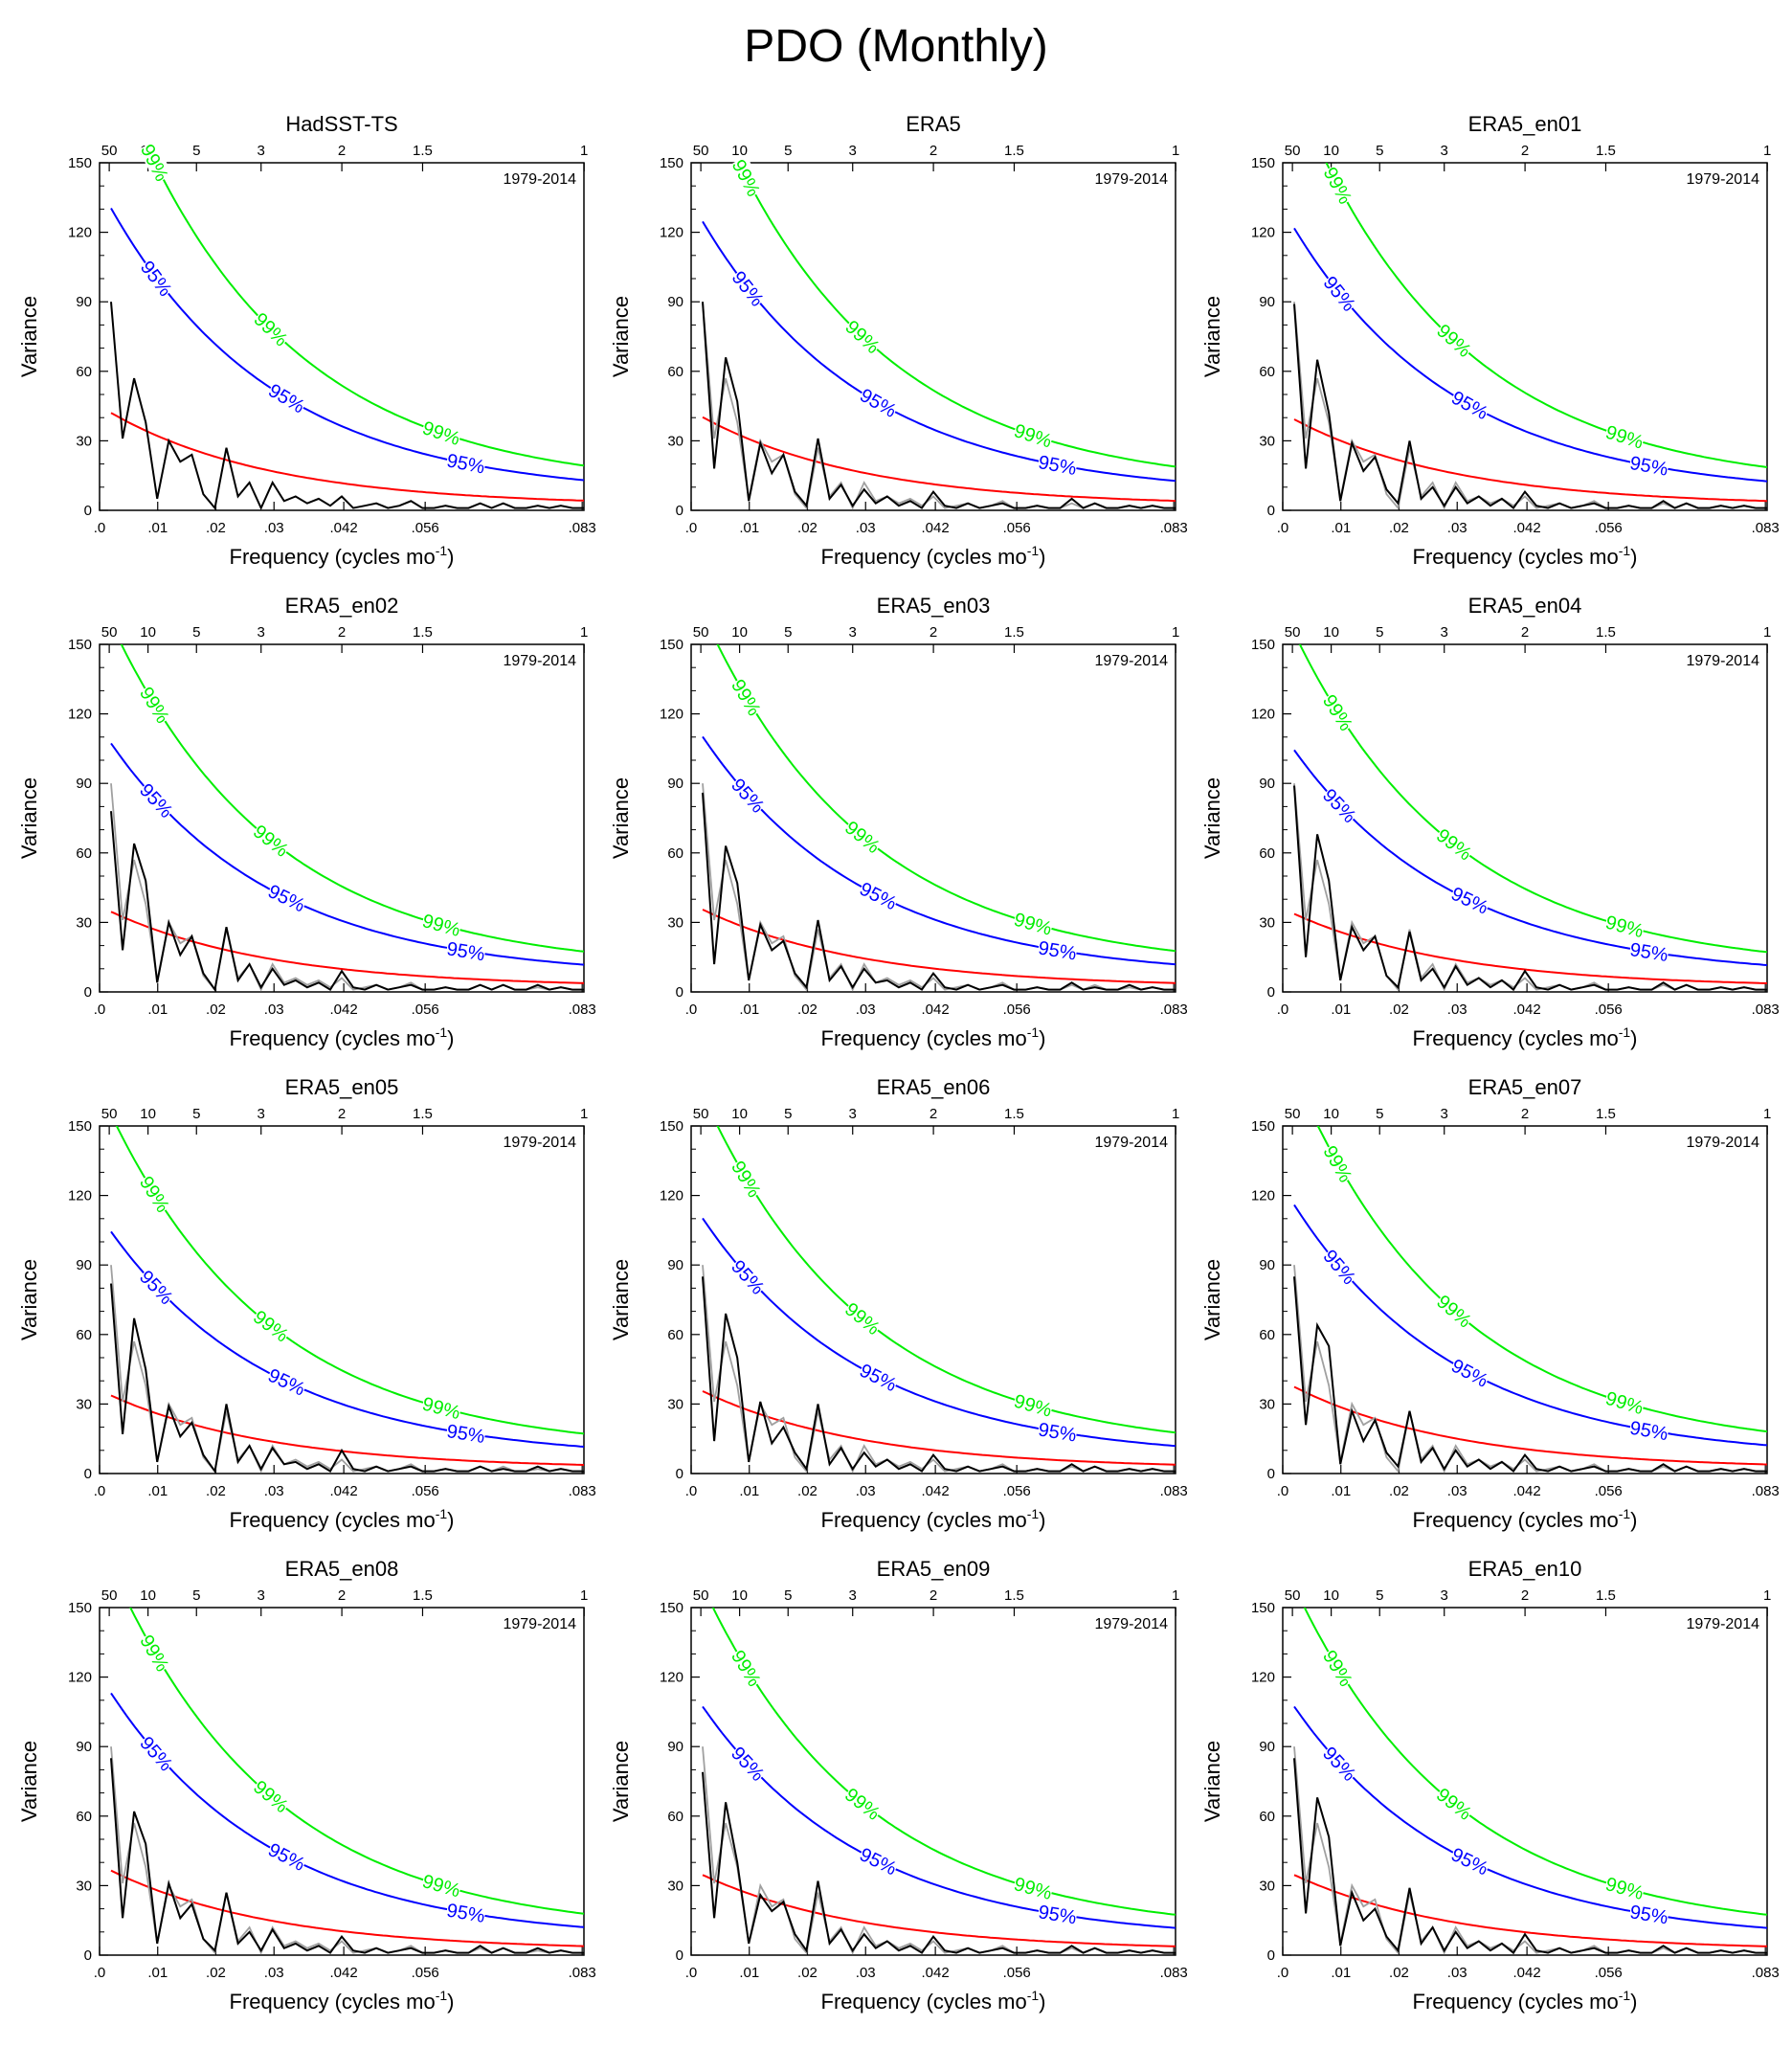 This screenshot has height=2048, width=1792. I want to click on top-tick-label: 1, so click(584, 1114).